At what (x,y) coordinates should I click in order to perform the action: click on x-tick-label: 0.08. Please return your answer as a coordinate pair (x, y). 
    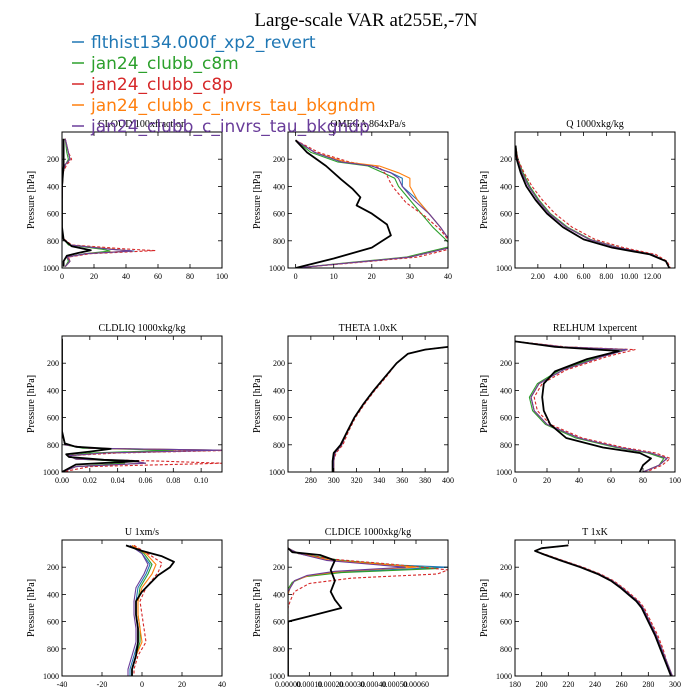
    Looking at the image, I should click on (173, 480).